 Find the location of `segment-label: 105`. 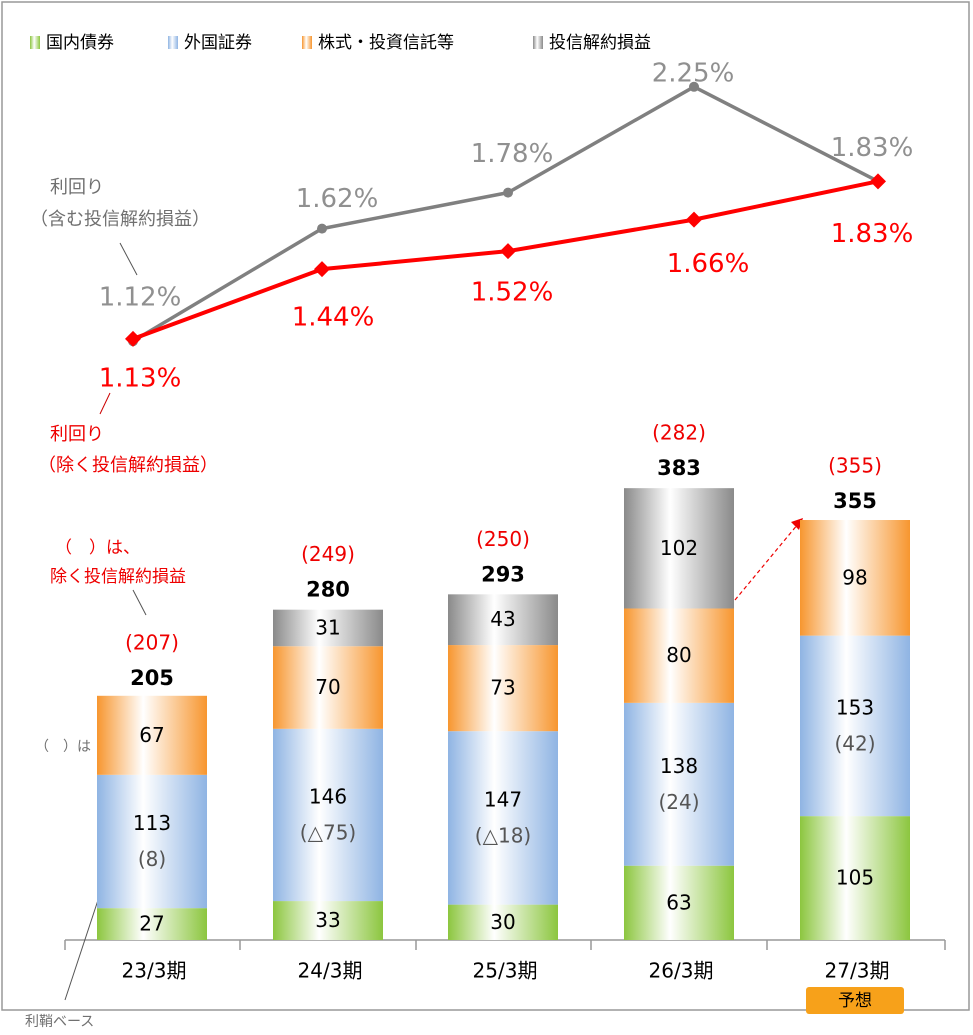

segment-label: 105 is located at coordinates (855, 878).